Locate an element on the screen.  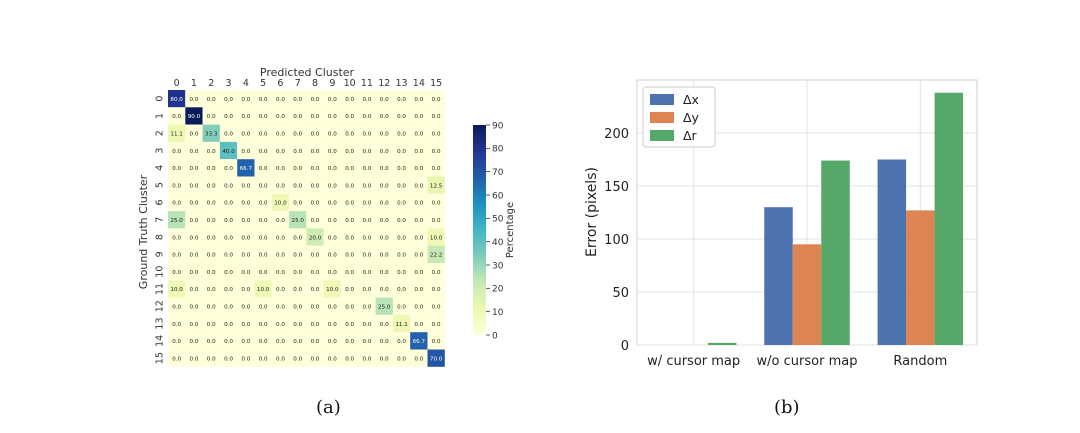
legend-swatch is located at coordinates (662, 99).